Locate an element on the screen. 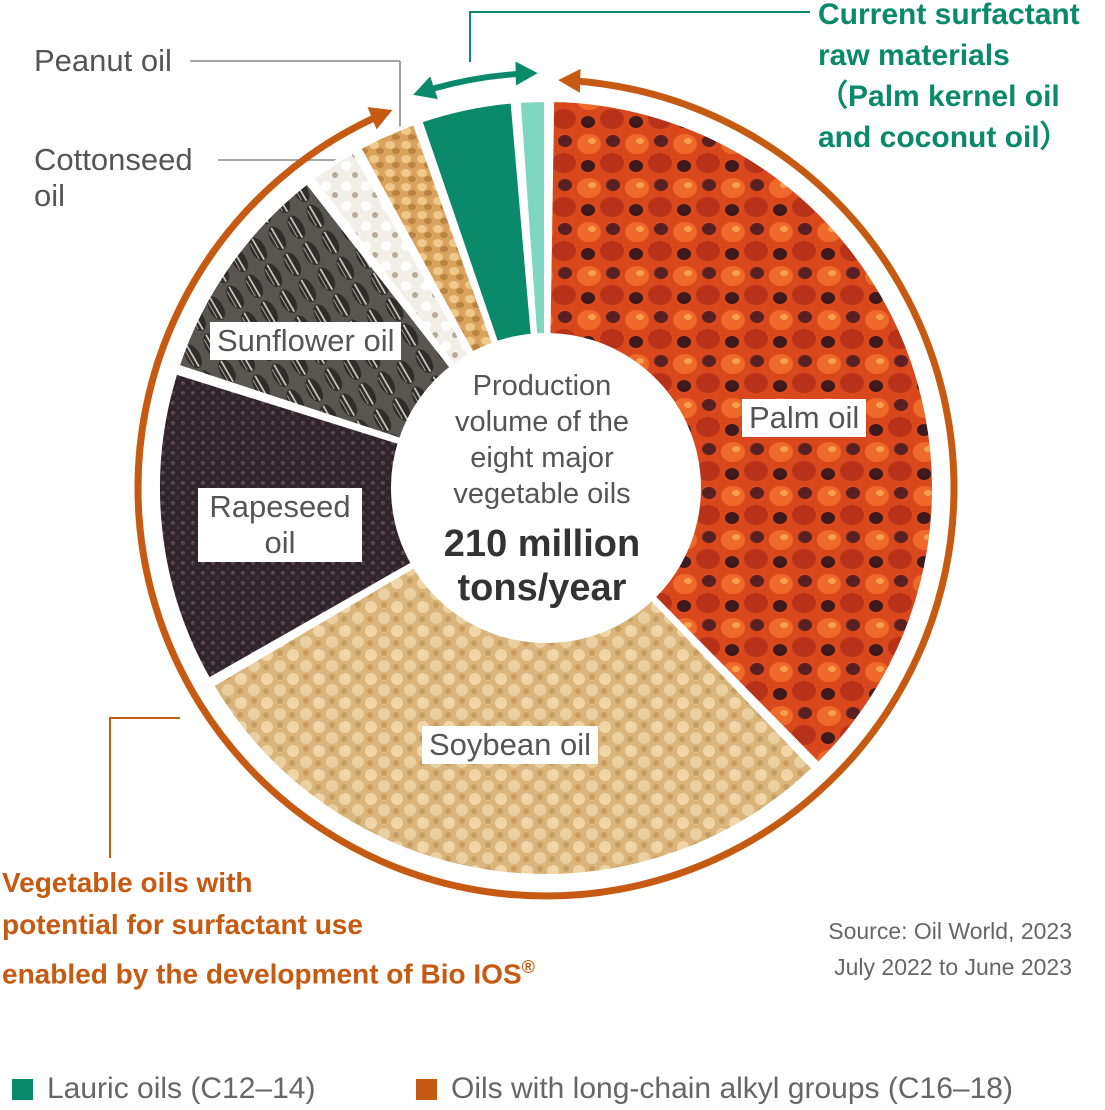 The height and width of the screenshot is (1110, 1105). sunflower-oil-label: Sunflower oil is located at coordinates (306, 341).